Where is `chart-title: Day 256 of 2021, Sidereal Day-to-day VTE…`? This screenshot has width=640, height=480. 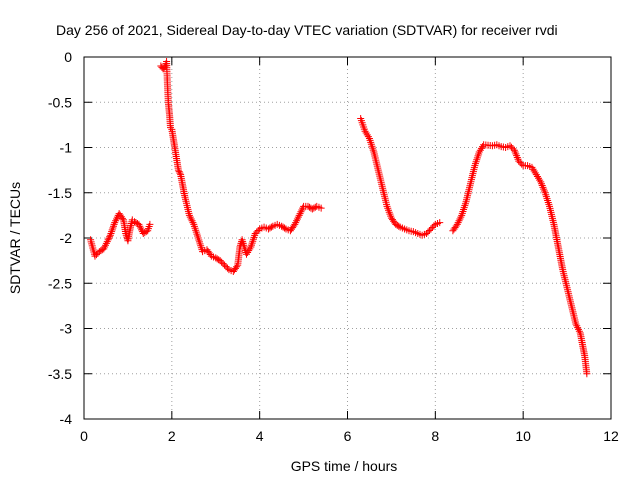
chart-title: Day 256 of 2021, Sidereal Day-to-day VTE… is located at coordinates (307, 30).